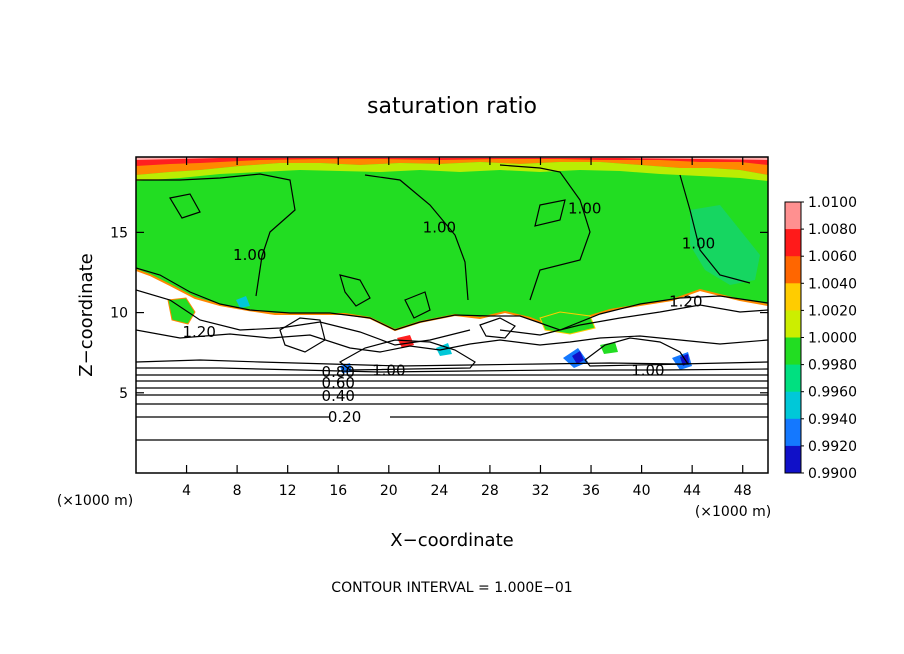  I want to click on contour-0.9, so click(452, 363).